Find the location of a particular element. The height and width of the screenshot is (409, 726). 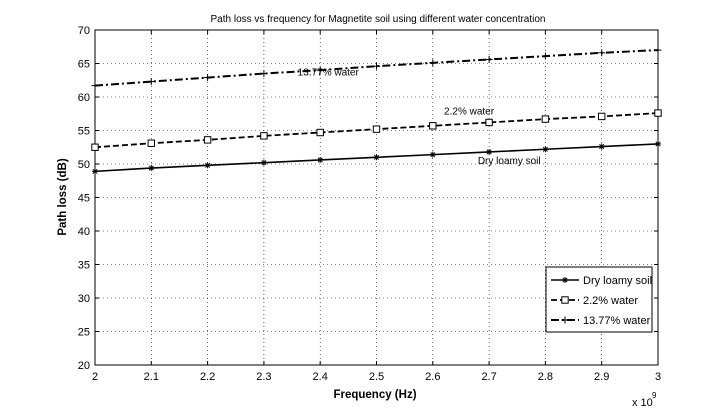

legend-label: 2.2% water is located at coordinates (610, 301).